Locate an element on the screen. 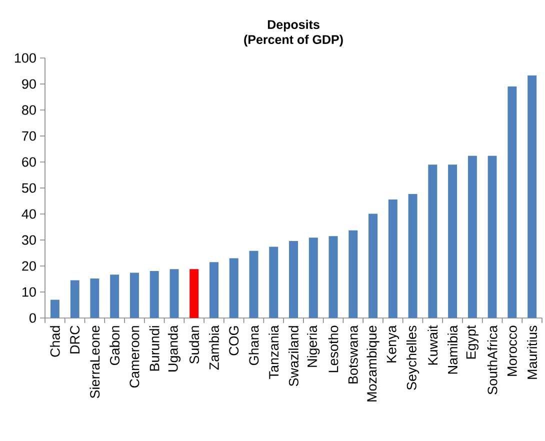 The height and width of the screenshot is (441, 545). x-tick-label: Chad is located at coordinates (55, 341).